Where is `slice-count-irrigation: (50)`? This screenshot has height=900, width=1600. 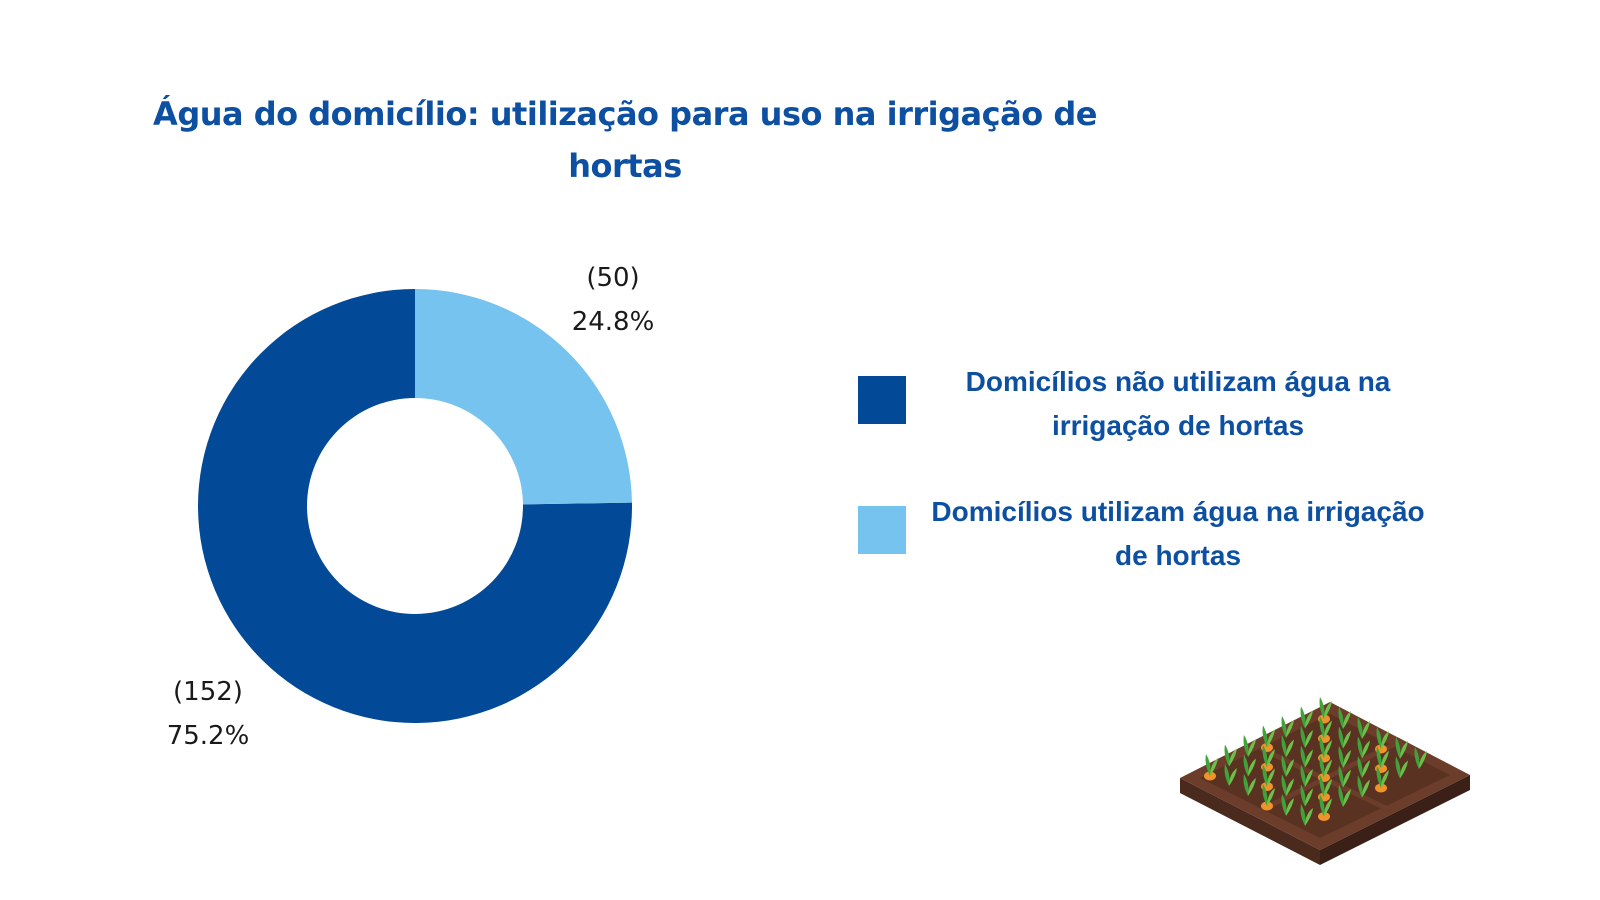
slice-count-irrigation: (50) is located at coordinates (613, 278).